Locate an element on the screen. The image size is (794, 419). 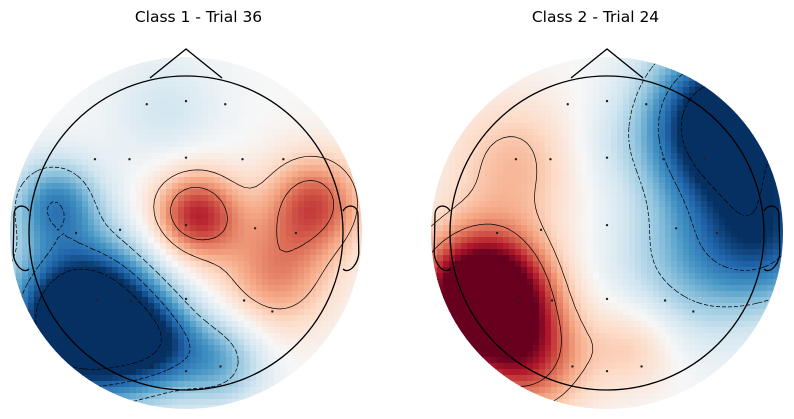
sensor-dot is located at coordinates (151, 366).